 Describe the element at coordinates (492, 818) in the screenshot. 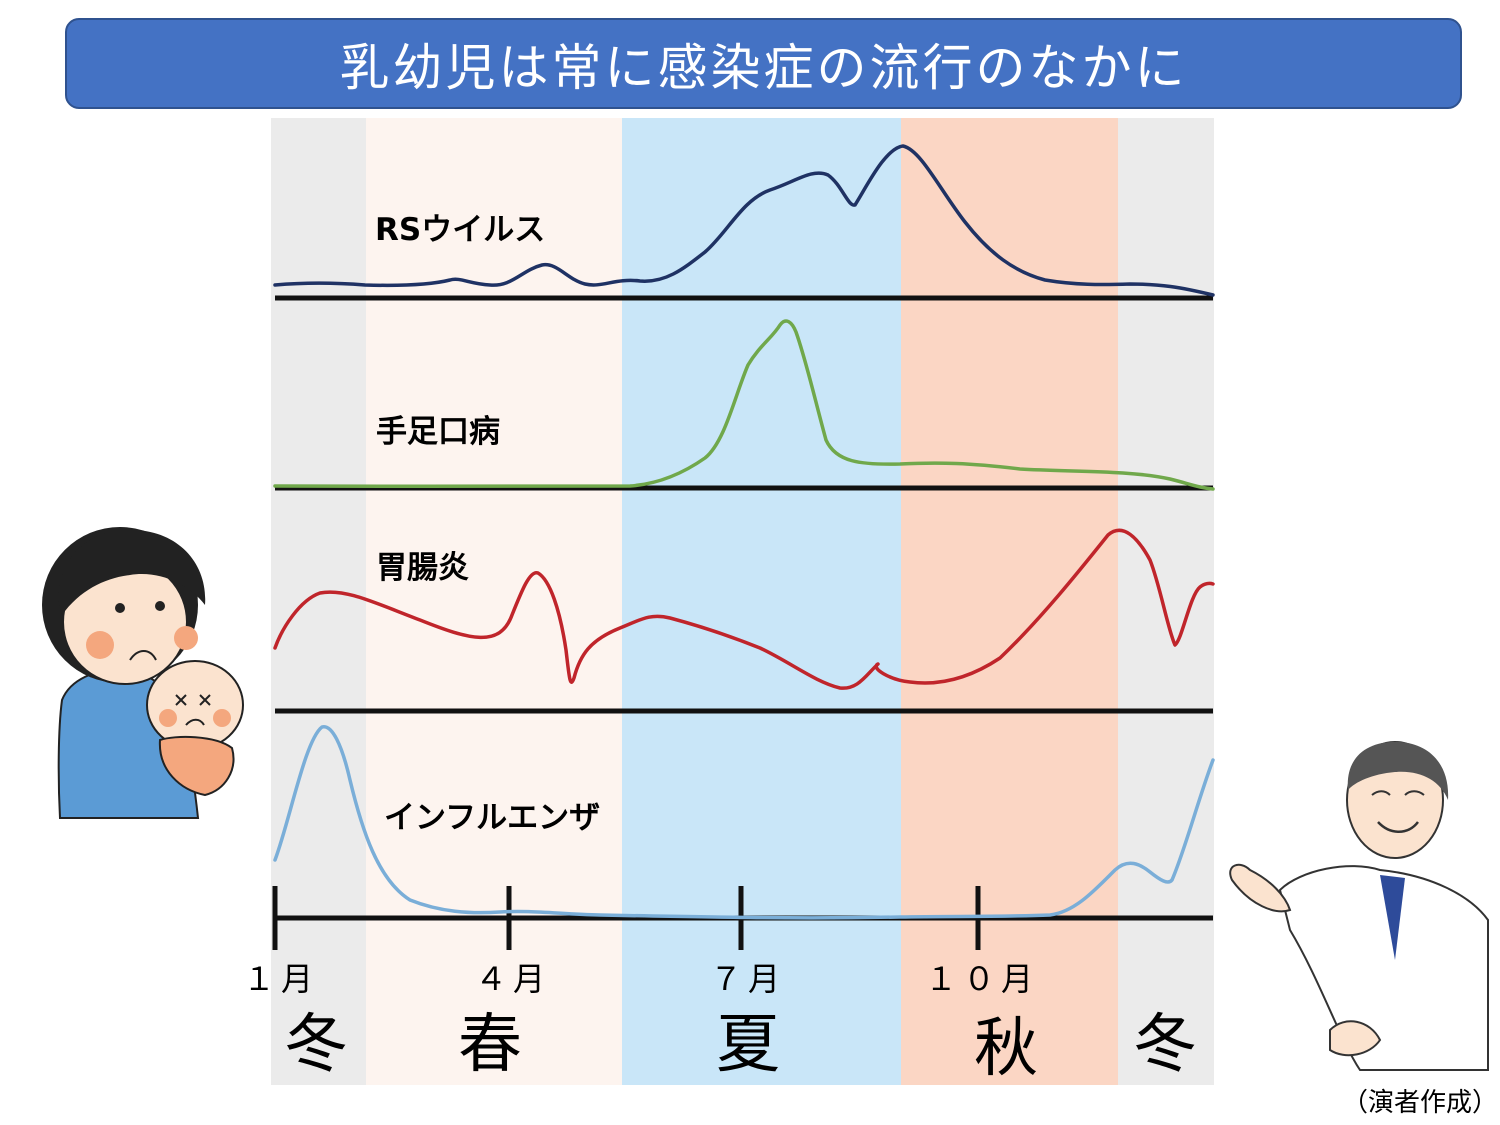

I see `label-influenza: インフルエンザ` at that location.